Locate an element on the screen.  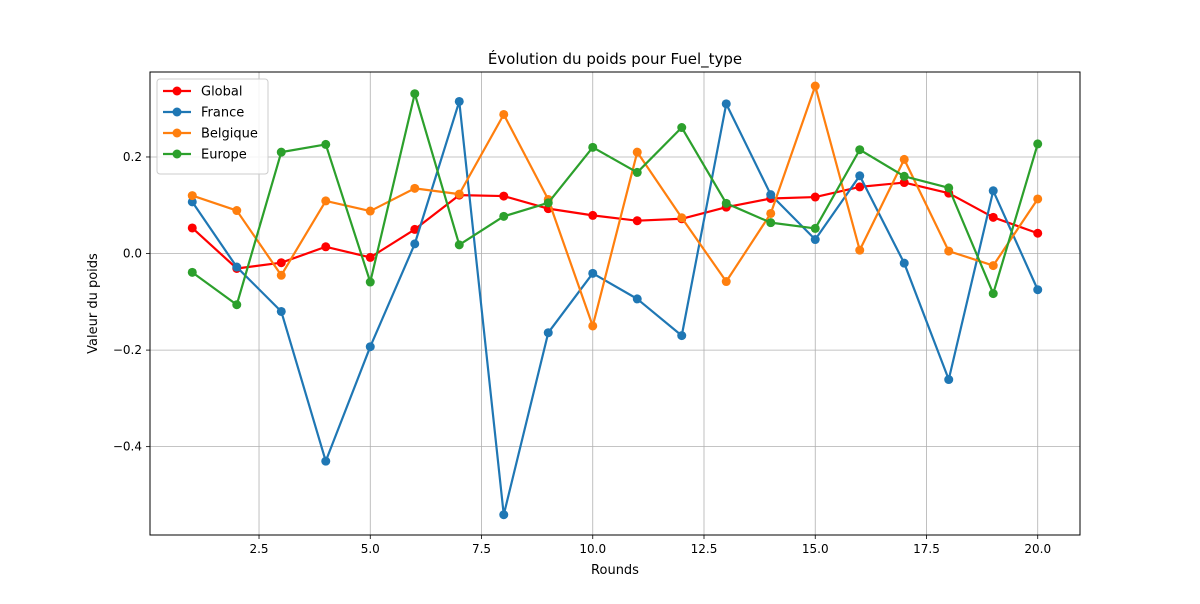
legend-item-belgique: Belgique is located at coordinates (210, 134).